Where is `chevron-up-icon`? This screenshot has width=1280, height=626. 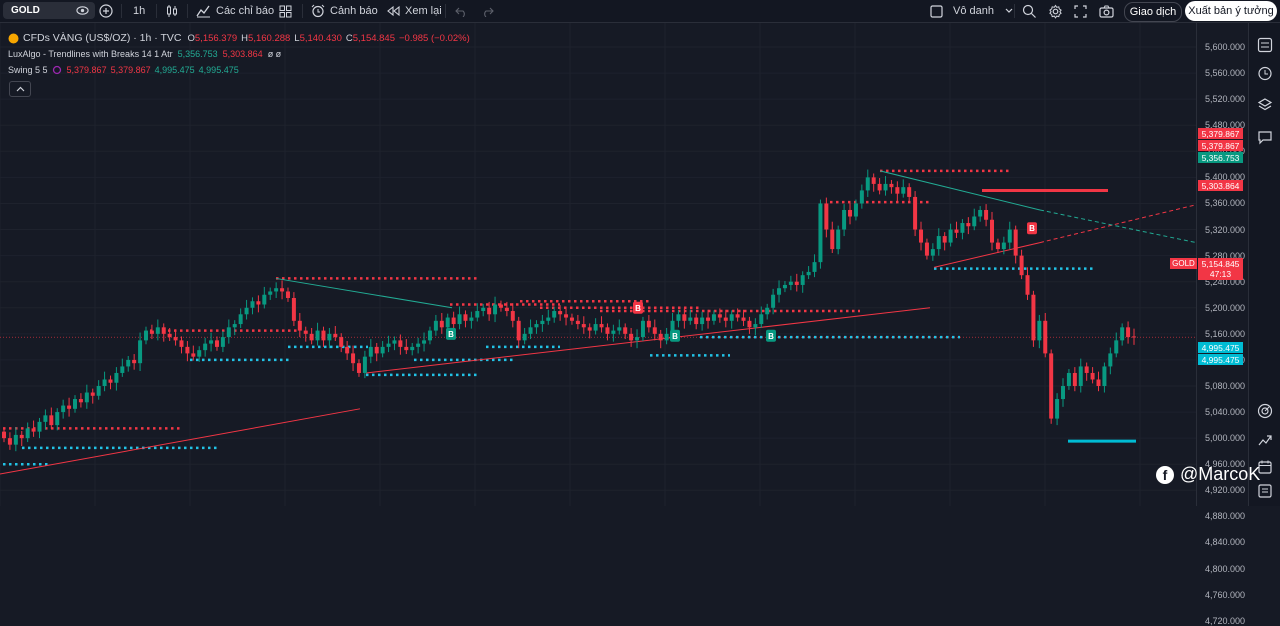
chevron-up-icon is located at coordinates (20, 89).